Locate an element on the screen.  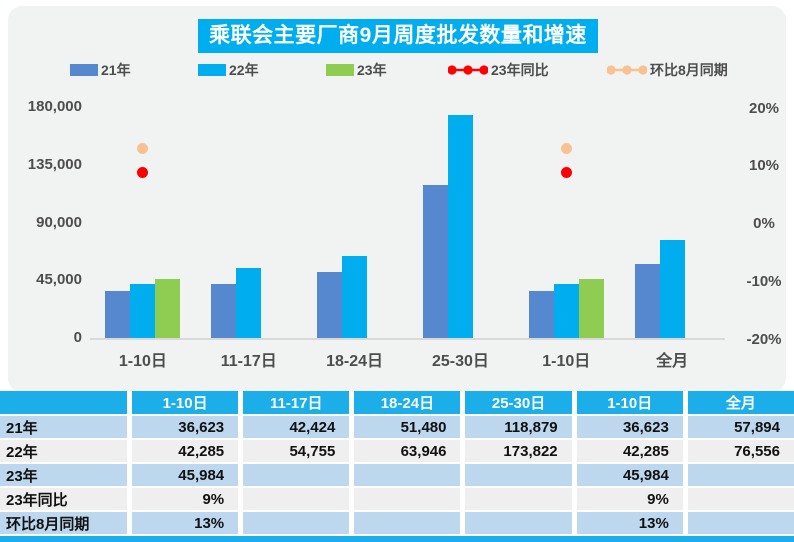
table-row-label: 22年 is located at coordinates (63, 451).